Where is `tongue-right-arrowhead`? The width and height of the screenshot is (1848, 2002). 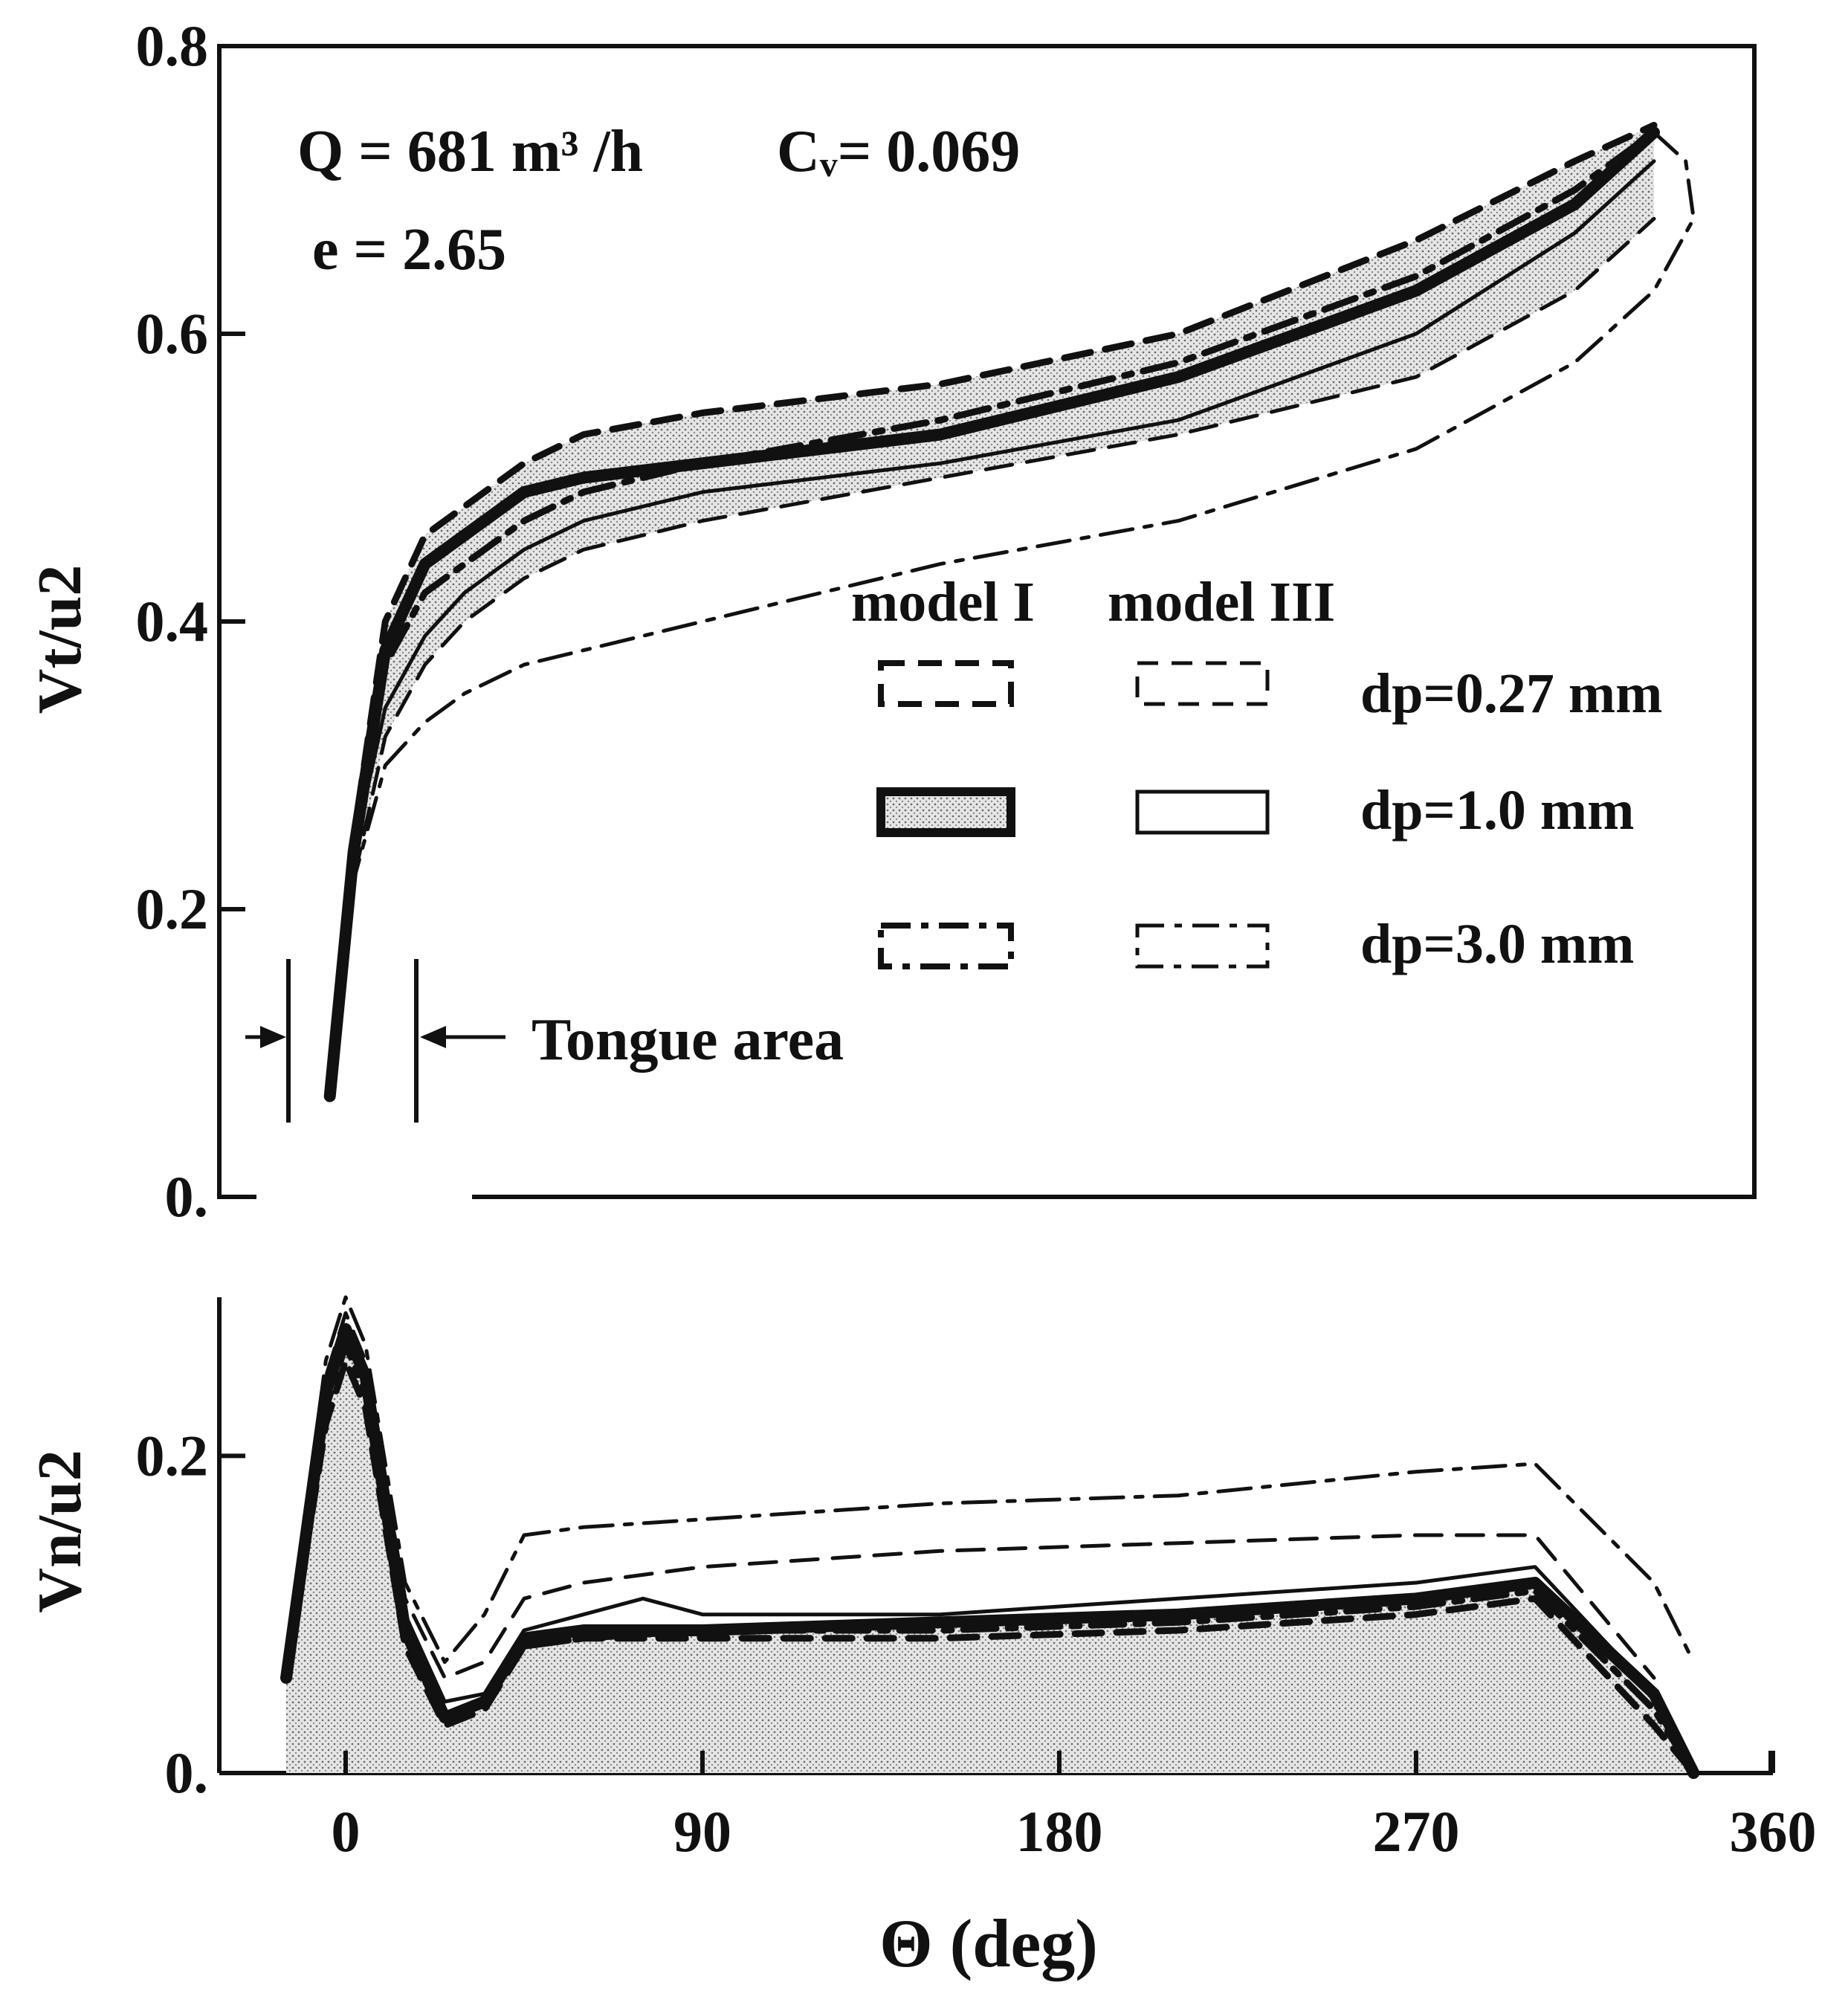
tongue-right-arrowhead is located at coordinates (433, 1037).